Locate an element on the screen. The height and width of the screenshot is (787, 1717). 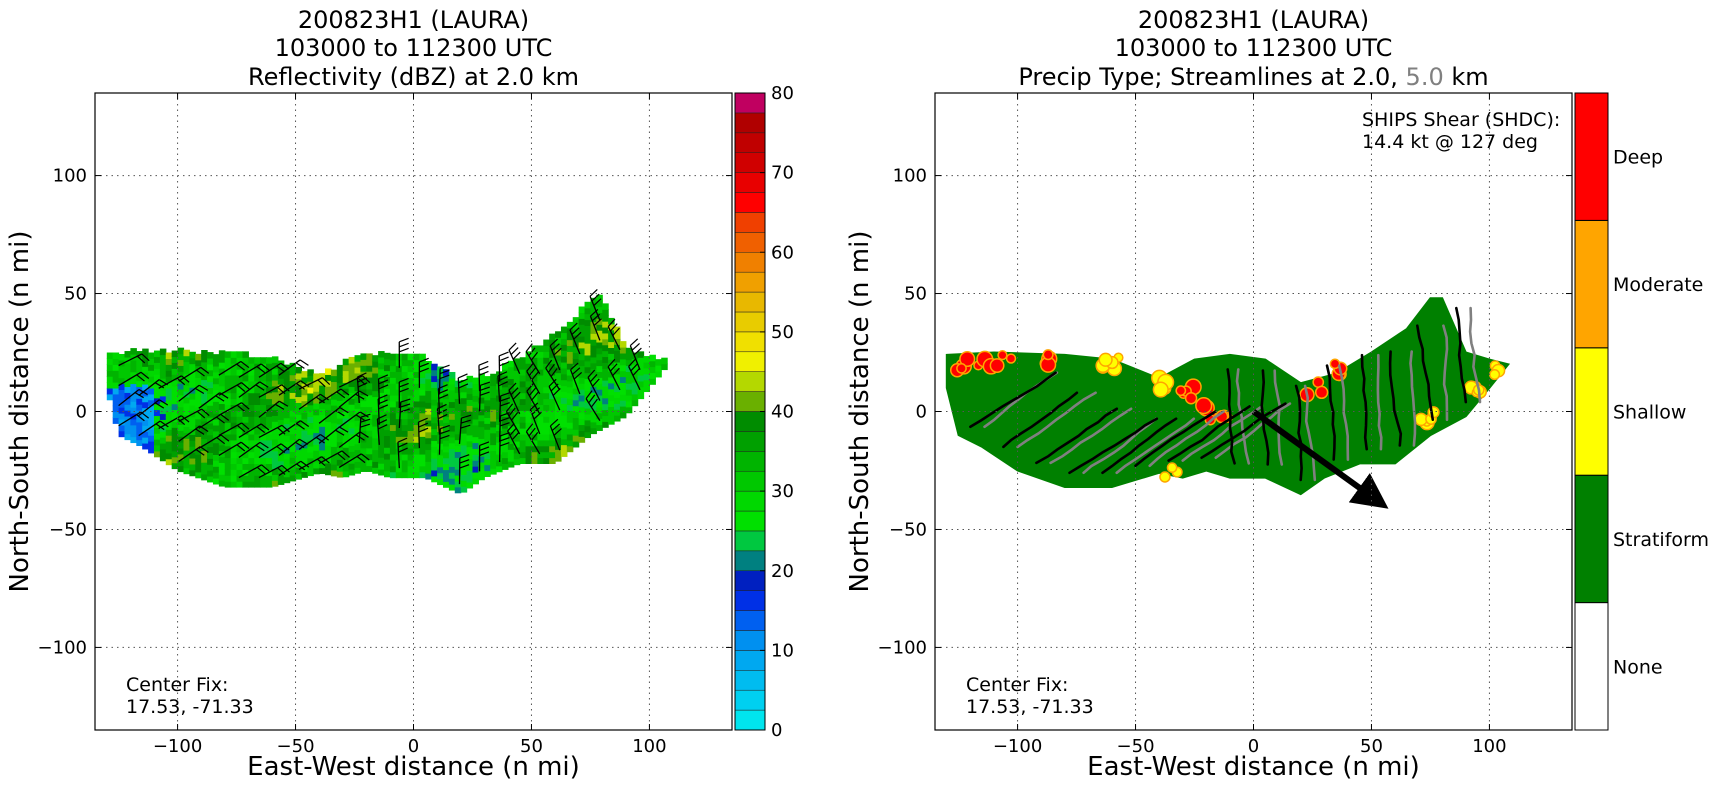
right-title-line-1: 200823H1 (LAURA) is located at coordinates (1253, 20).